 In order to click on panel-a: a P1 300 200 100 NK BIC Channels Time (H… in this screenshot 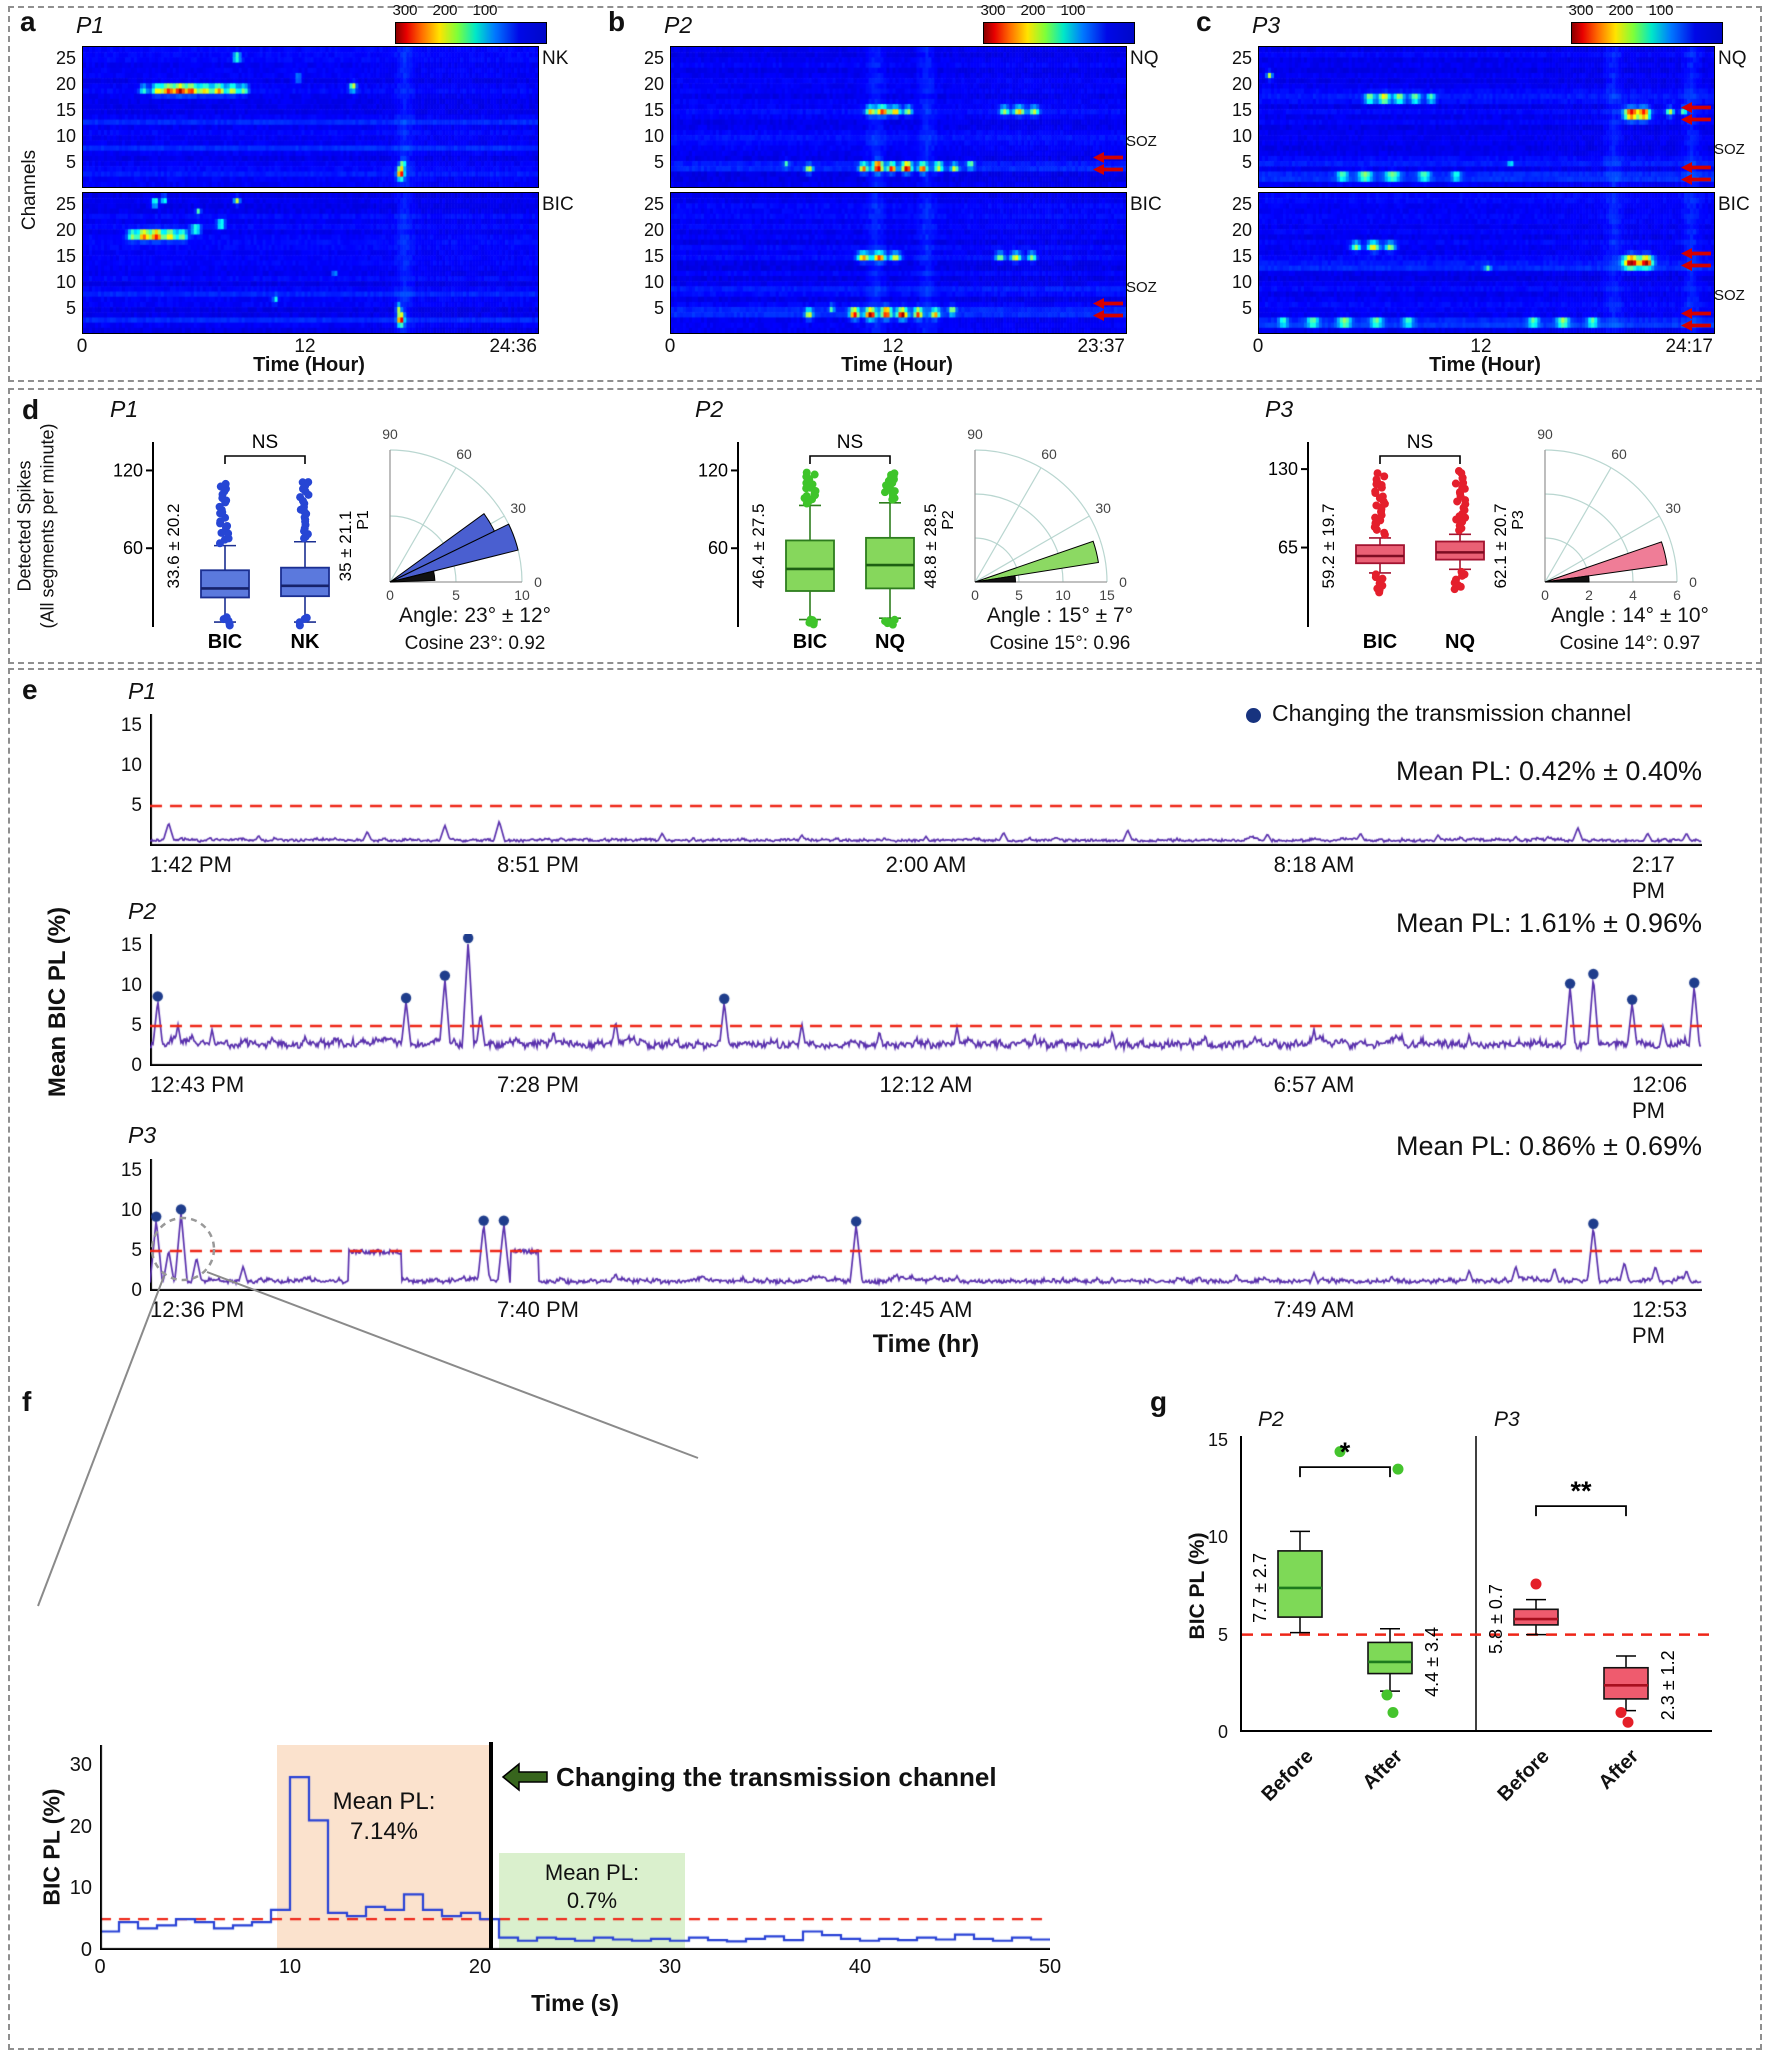, I will do `click(304, 193)`.